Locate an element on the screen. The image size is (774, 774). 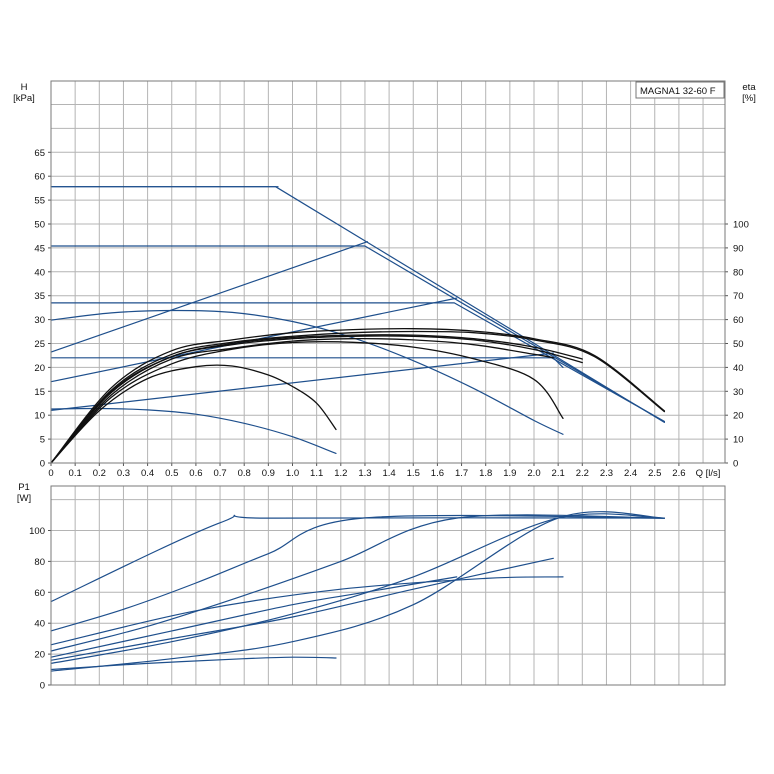
x-tick-label: 1.5 is located at coordinates (413, 473).